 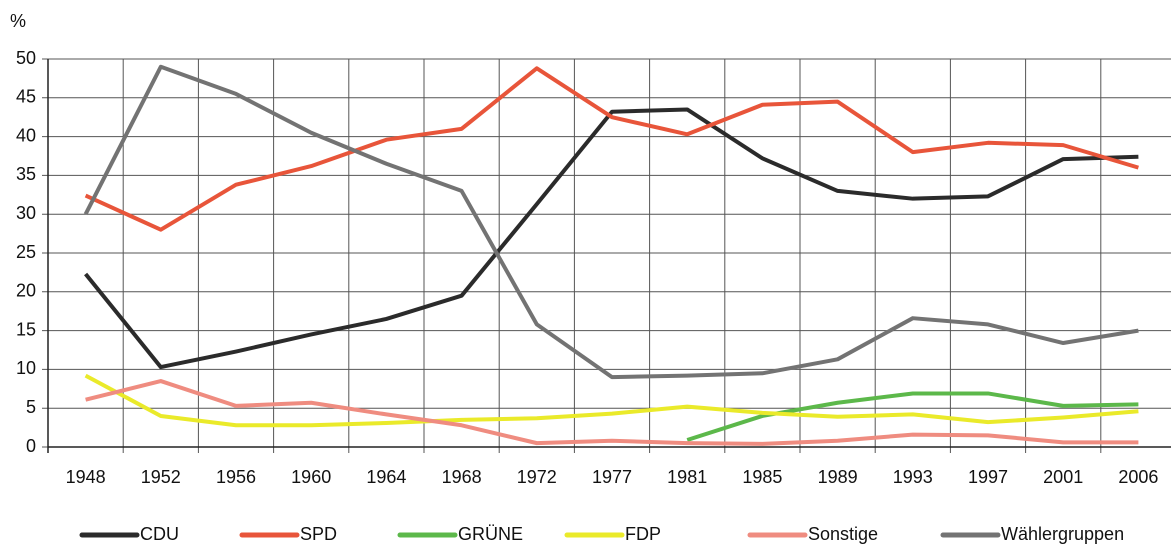 I want to click on x-tick-label: 1997, so click(x=988, y=477).